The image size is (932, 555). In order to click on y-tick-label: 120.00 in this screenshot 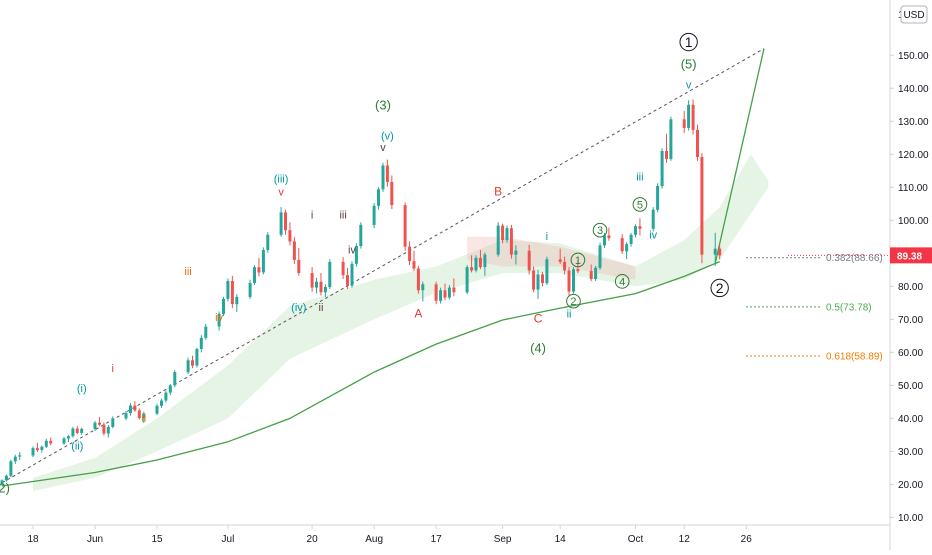, I will do `click(913, 155)`.